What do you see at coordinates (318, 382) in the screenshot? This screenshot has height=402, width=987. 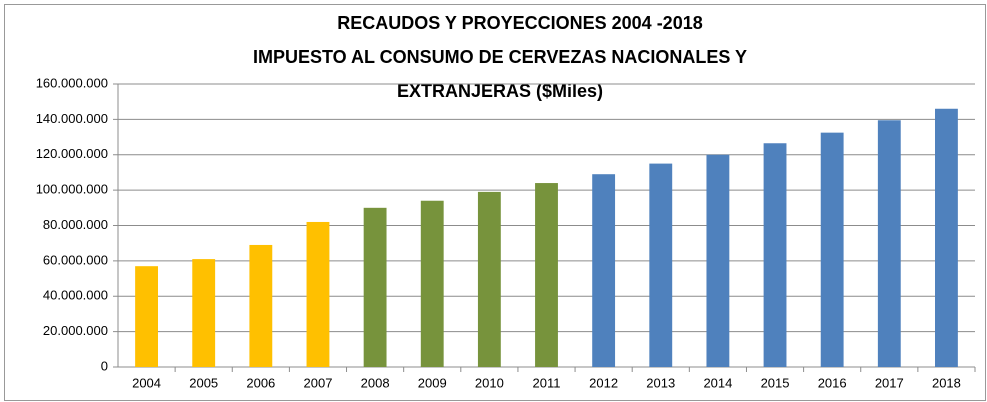 I see `x-tick-label: 2007` at bounding box center [318, 382].